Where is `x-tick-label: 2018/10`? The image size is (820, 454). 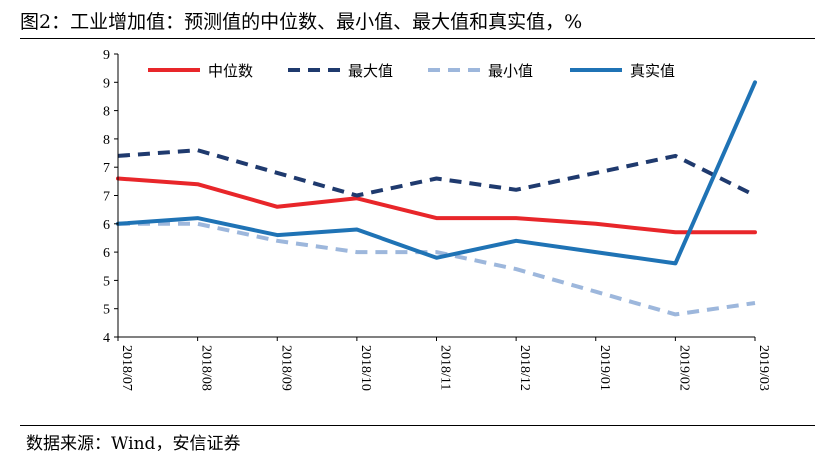
x-tick-label: 2018/10 is located at coordinates (365, 368).